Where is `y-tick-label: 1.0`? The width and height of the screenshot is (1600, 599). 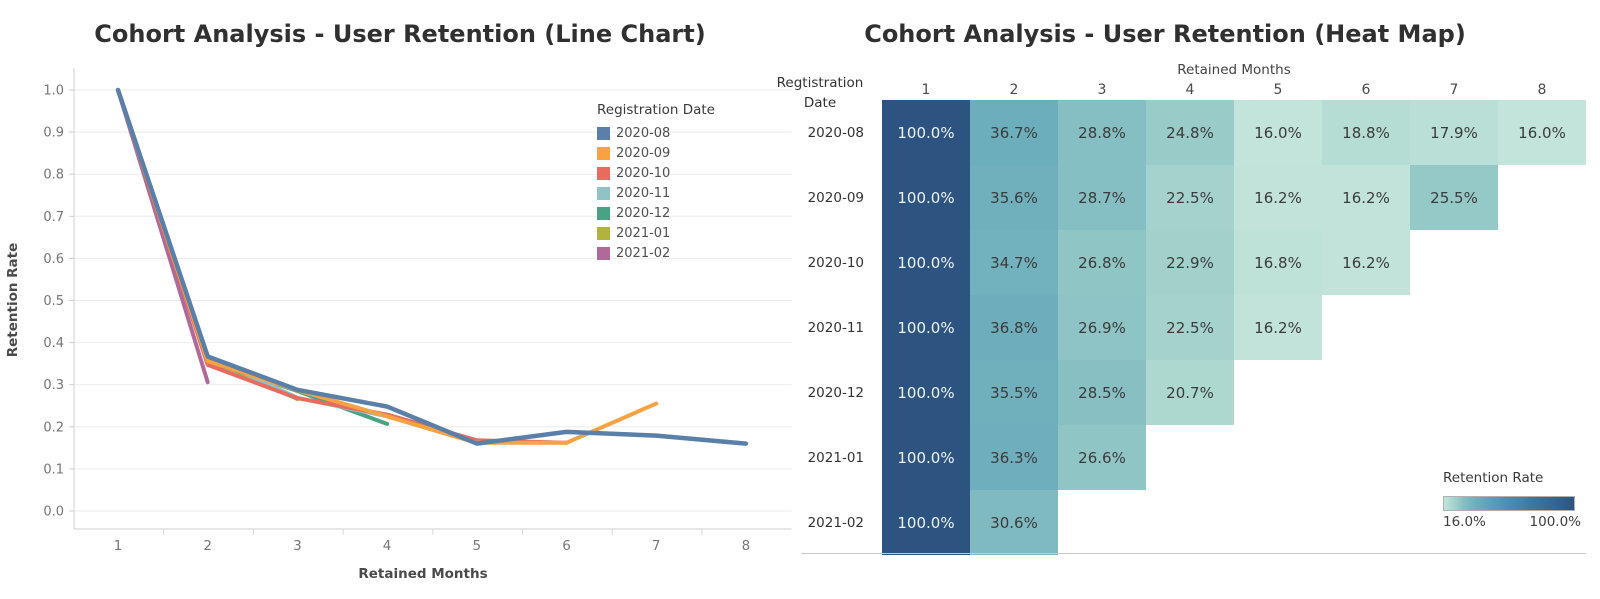
y-tick-label: 1.0 is located at coordinates (53, 91).